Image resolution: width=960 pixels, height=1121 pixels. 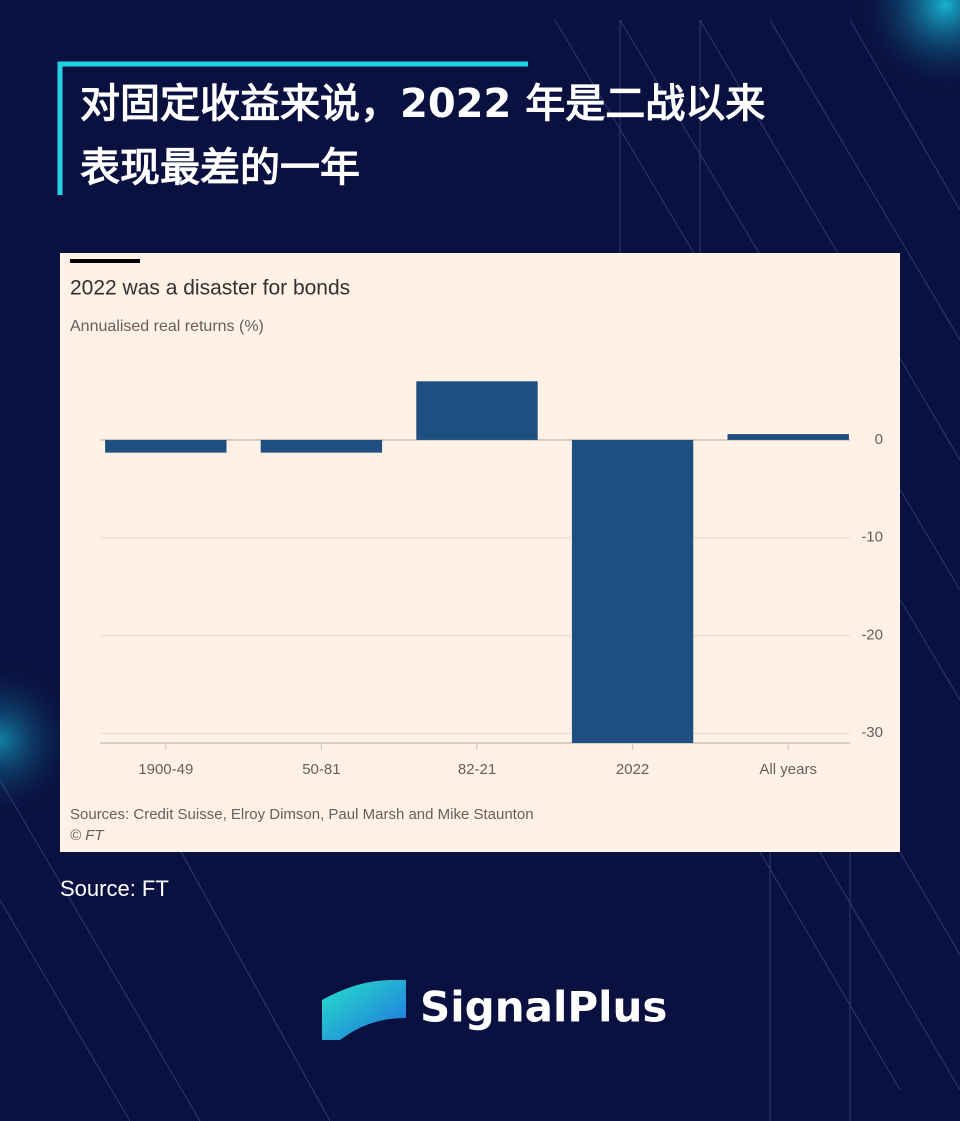 I want to click on ft-bar, so click(x=105, y=261).